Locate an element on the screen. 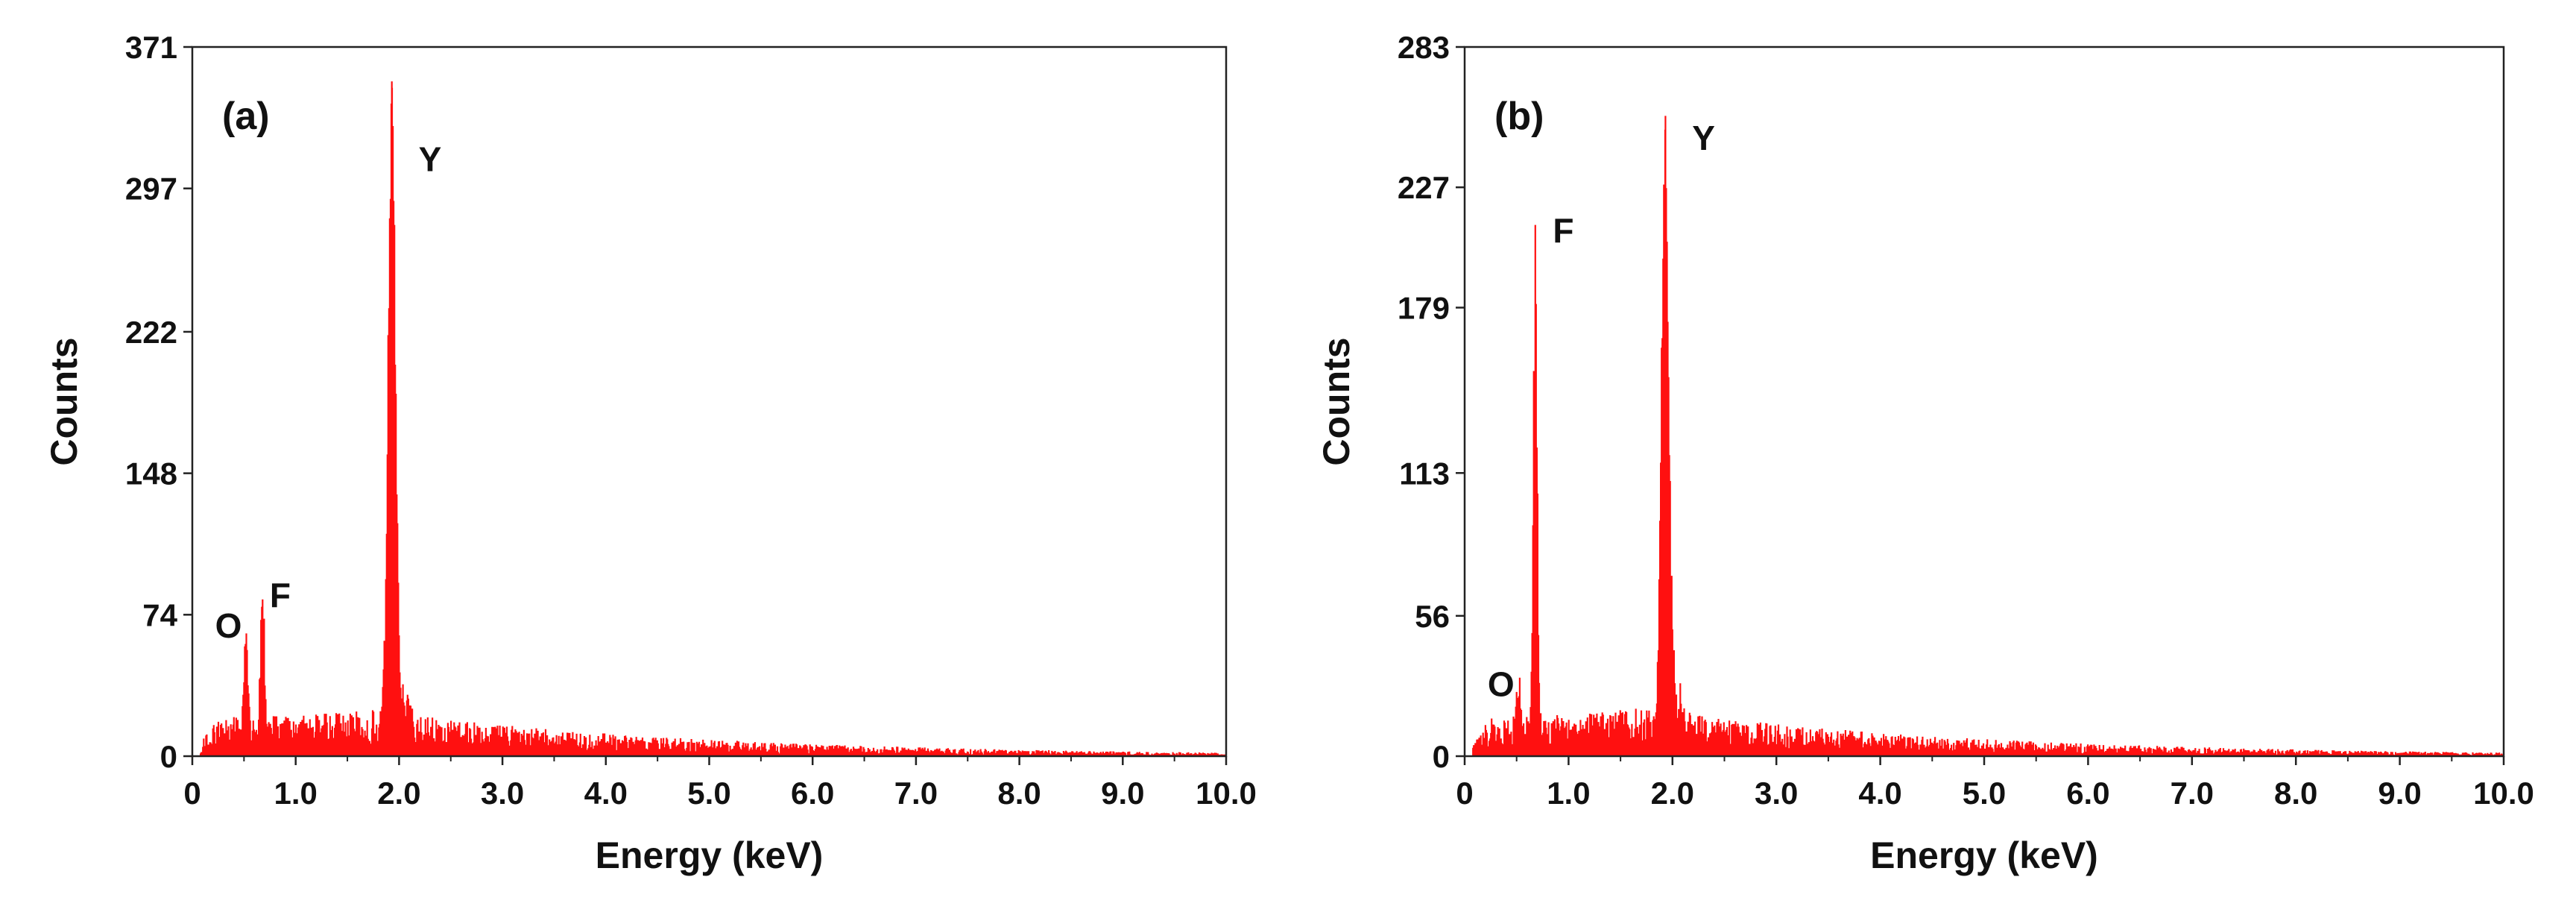 Image resolution: width=2576 pixels, height=918 pixels. peak-label-y-b: Y is located at coordinates (1703, 138).